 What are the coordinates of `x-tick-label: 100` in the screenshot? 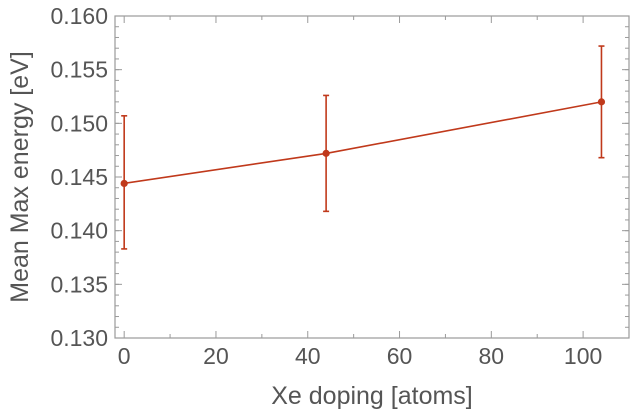 It's located at (583, 356).